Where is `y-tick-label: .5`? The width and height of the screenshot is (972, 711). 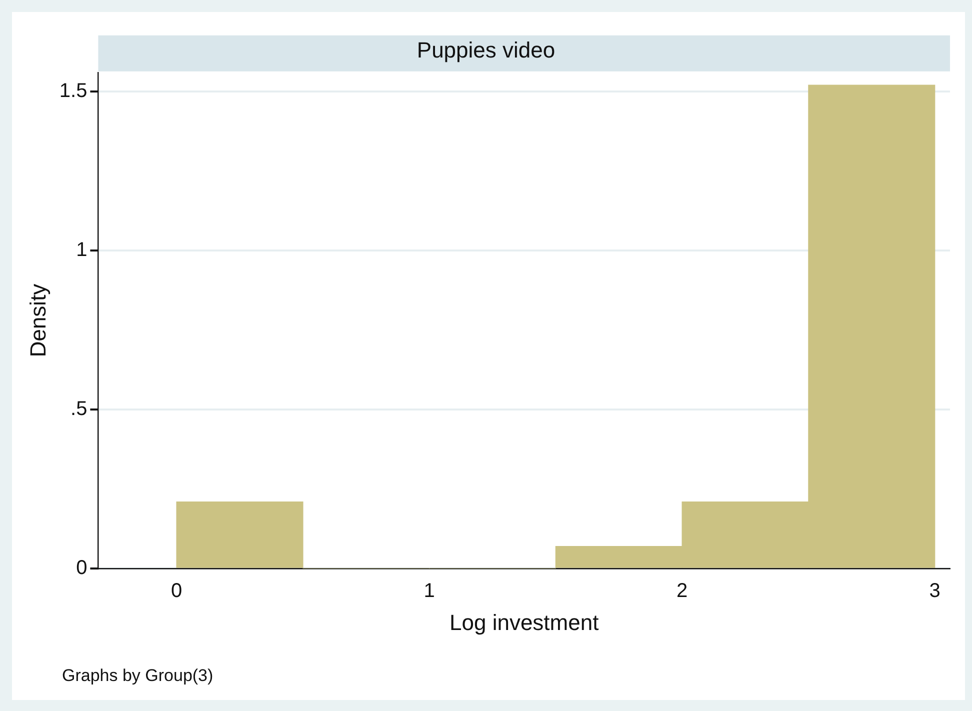
y-tick-label: .5 is located at coordinates (79, 409).